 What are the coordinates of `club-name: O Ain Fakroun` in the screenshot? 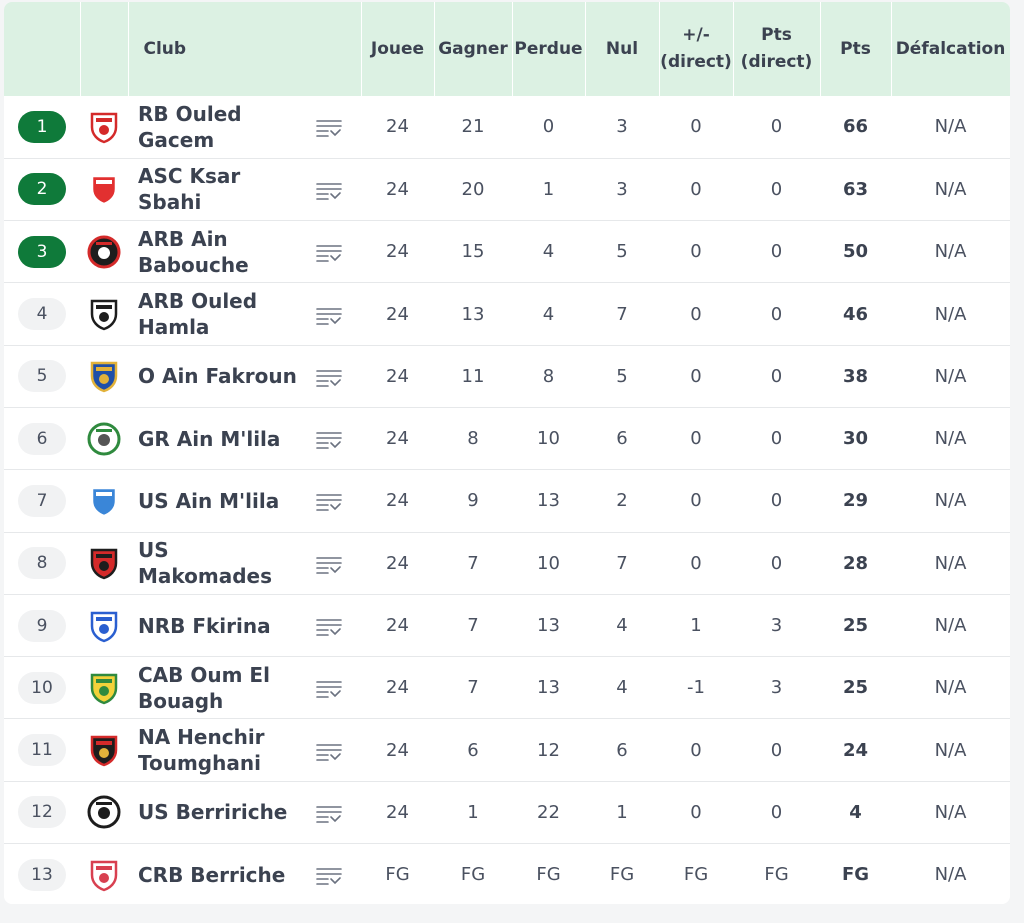 It's located at (217, 376).